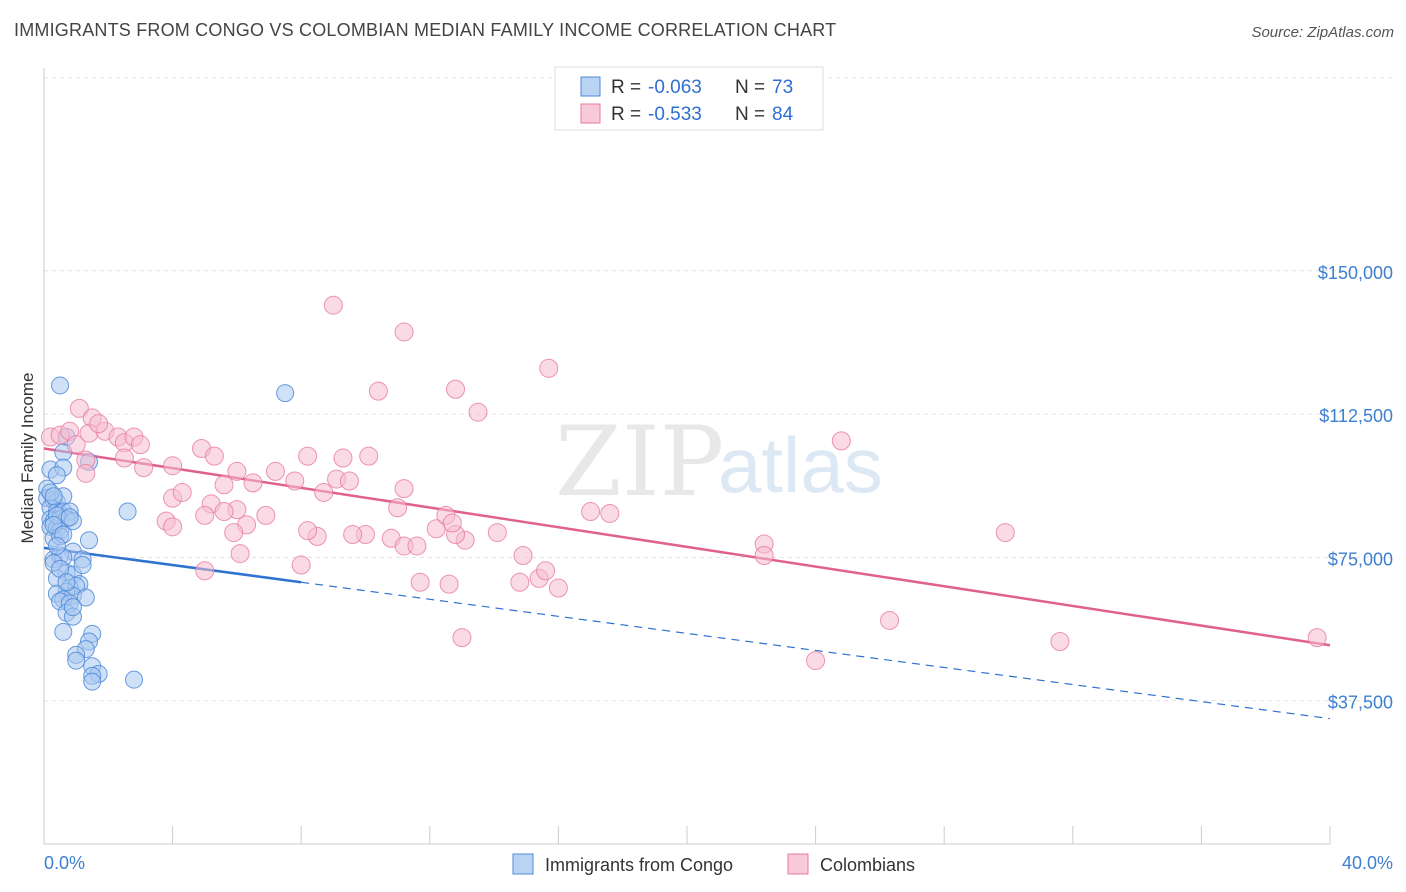  I want to click on y-tick-label-3: $150,000, so click(1355, 273).